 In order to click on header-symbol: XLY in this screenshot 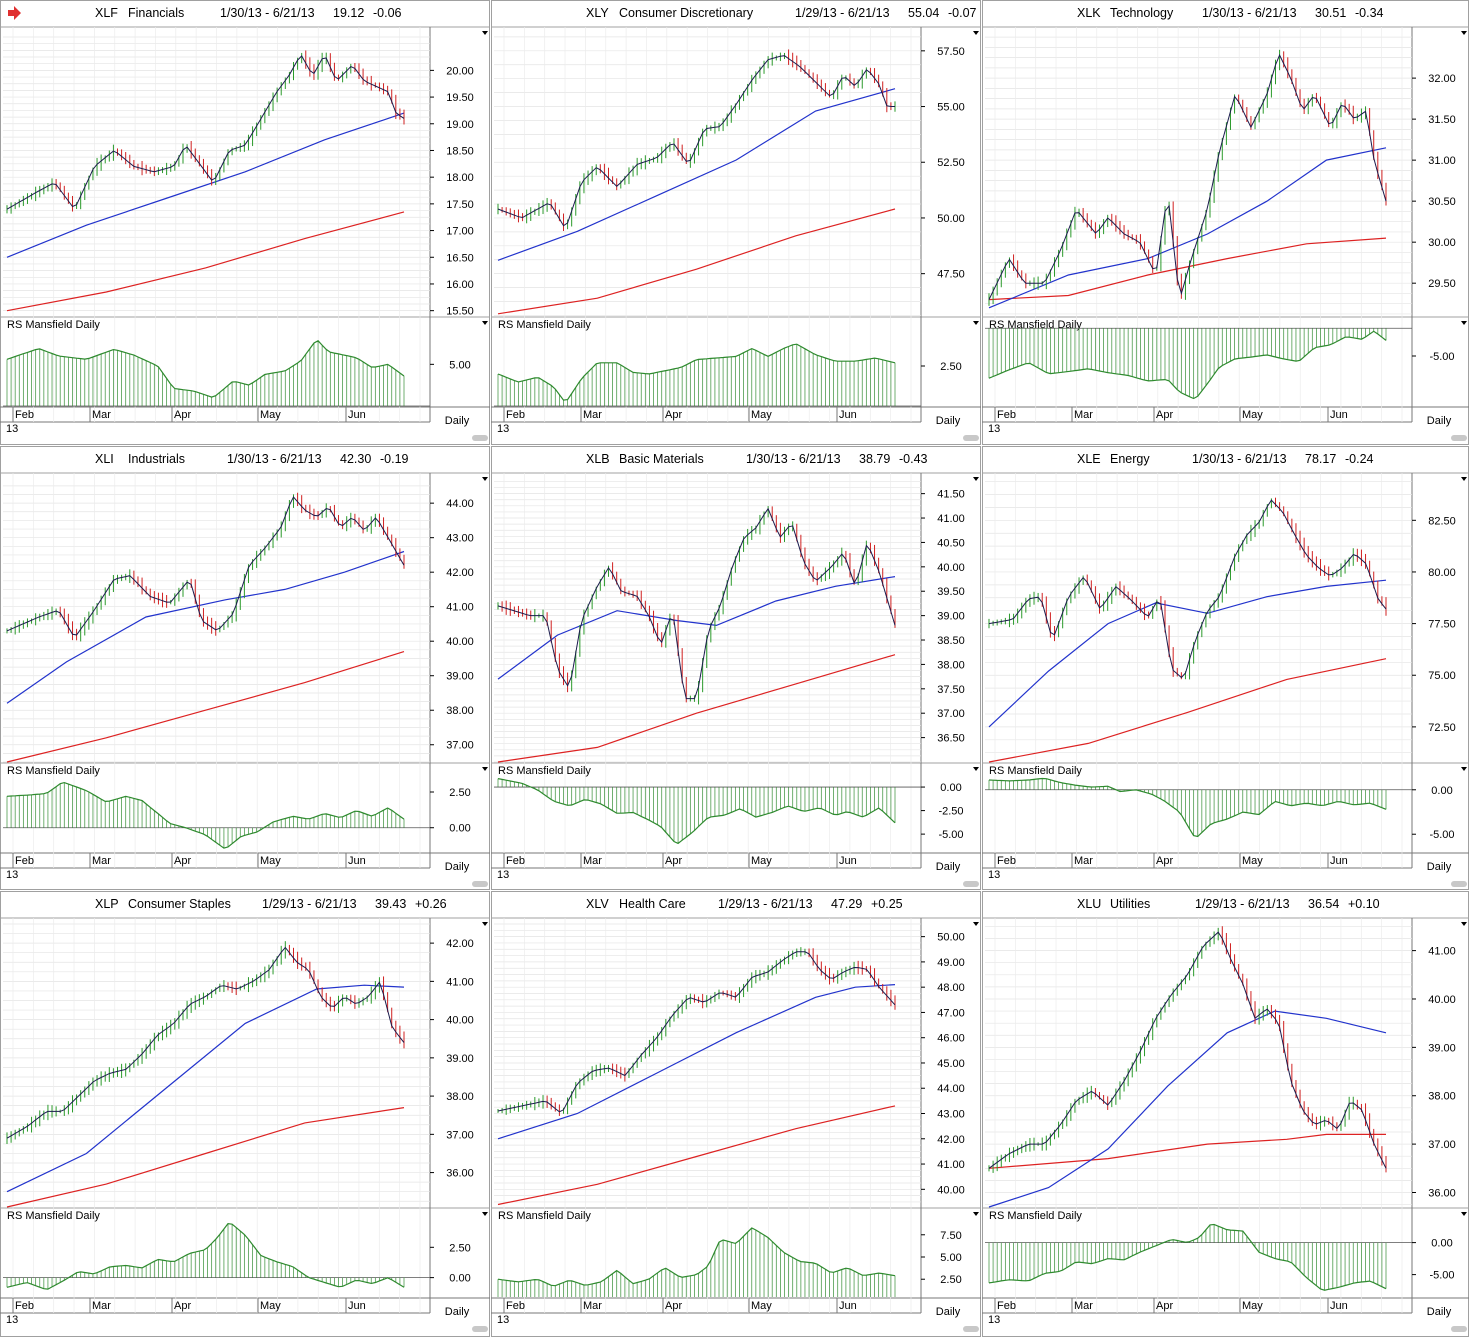, I will do `click(597, 13)`.